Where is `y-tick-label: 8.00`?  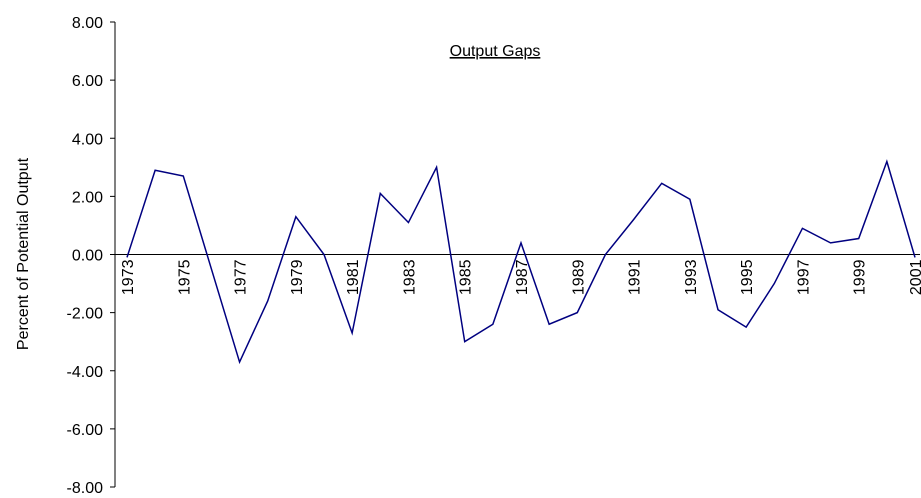
y-tick-label: 8.00 is located at coordinates (87, 23).